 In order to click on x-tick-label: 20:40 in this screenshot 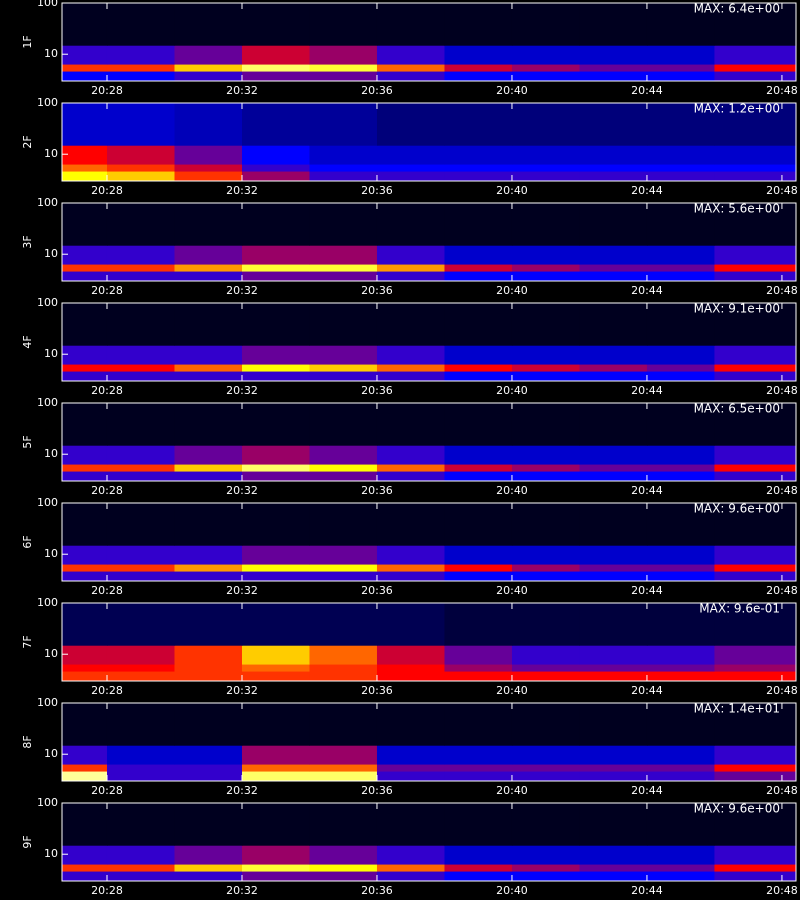, I will do `click(512, 590)`.